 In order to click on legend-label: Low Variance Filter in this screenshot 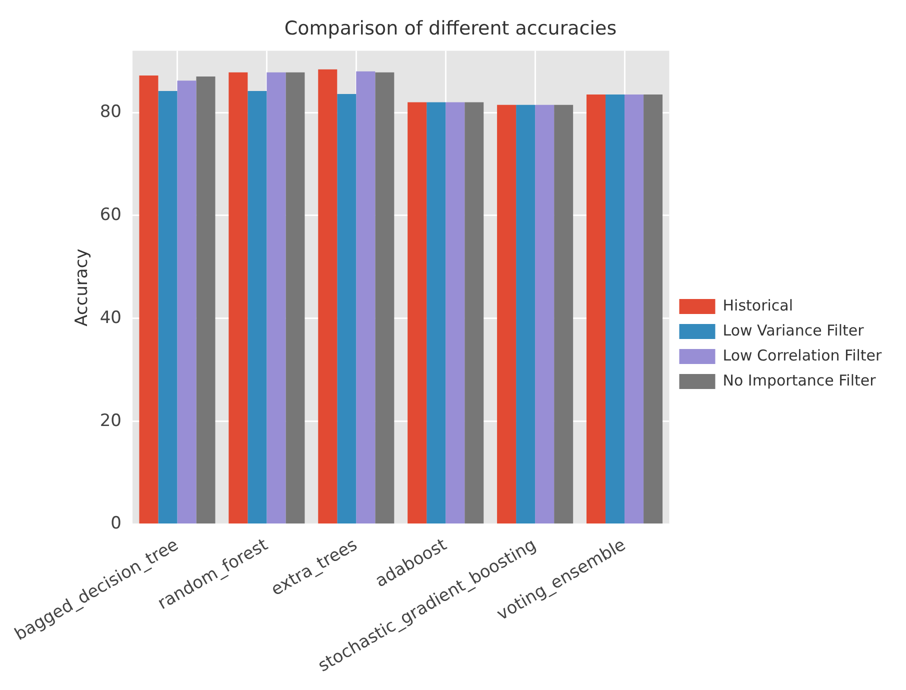, I will do `click(793, 330)`.